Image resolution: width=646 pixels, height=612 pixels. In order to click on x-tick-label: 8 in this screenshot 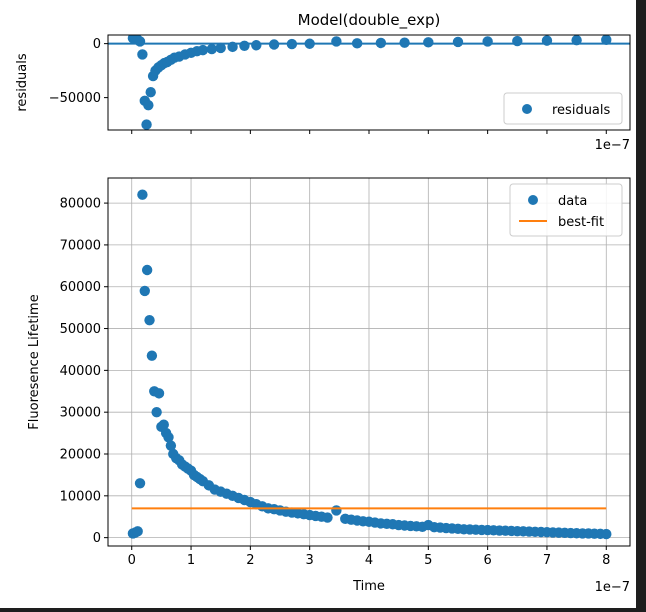, I will do `click(606, 560)`.